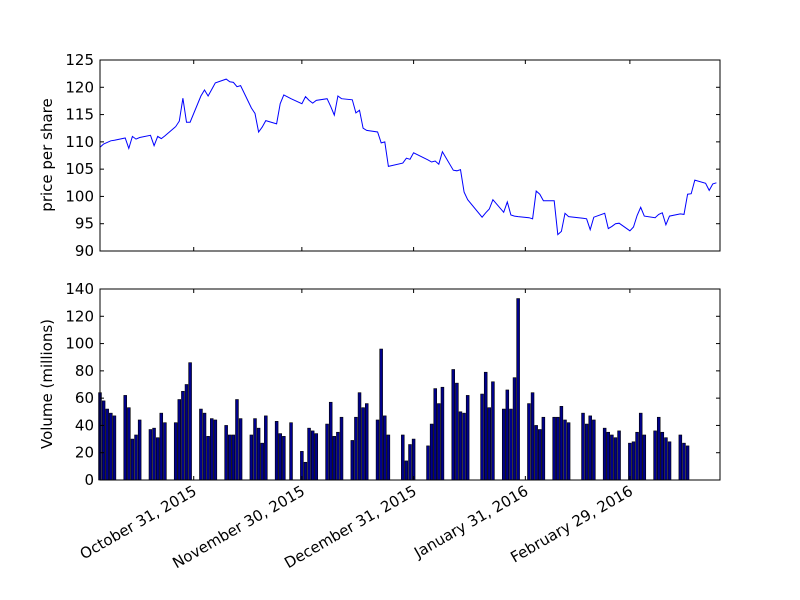 Image resolution: width=800 pixels, height=600 pixels. What do you see at coordinates (79, 289) in the screenshot?
I see `volume-ytick-label: 140` at bounding box center [79, 289].